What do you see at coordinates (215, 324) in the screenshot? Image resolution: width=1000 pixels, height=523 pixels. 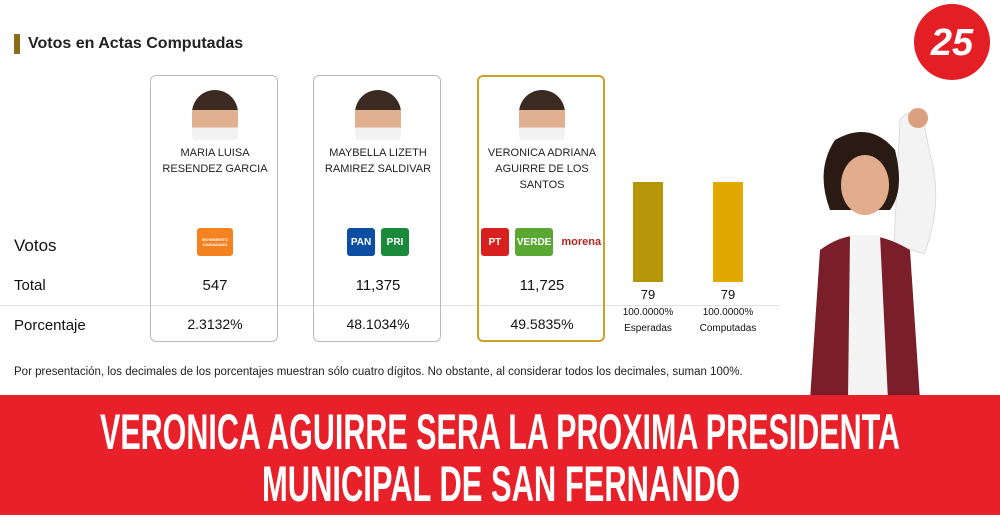 I see `candidate-percent: 2.3132%` at bounding box center [215, 324].